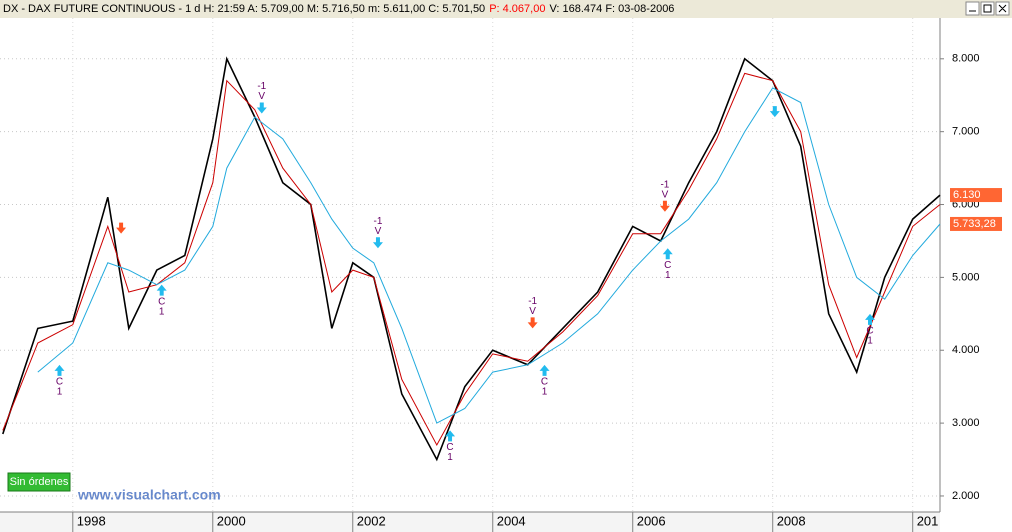 This screenshot has width=1012, height=532. Describe the element at coordinates (972, 8) in the screenshot. I see `minimize-button` at that location.